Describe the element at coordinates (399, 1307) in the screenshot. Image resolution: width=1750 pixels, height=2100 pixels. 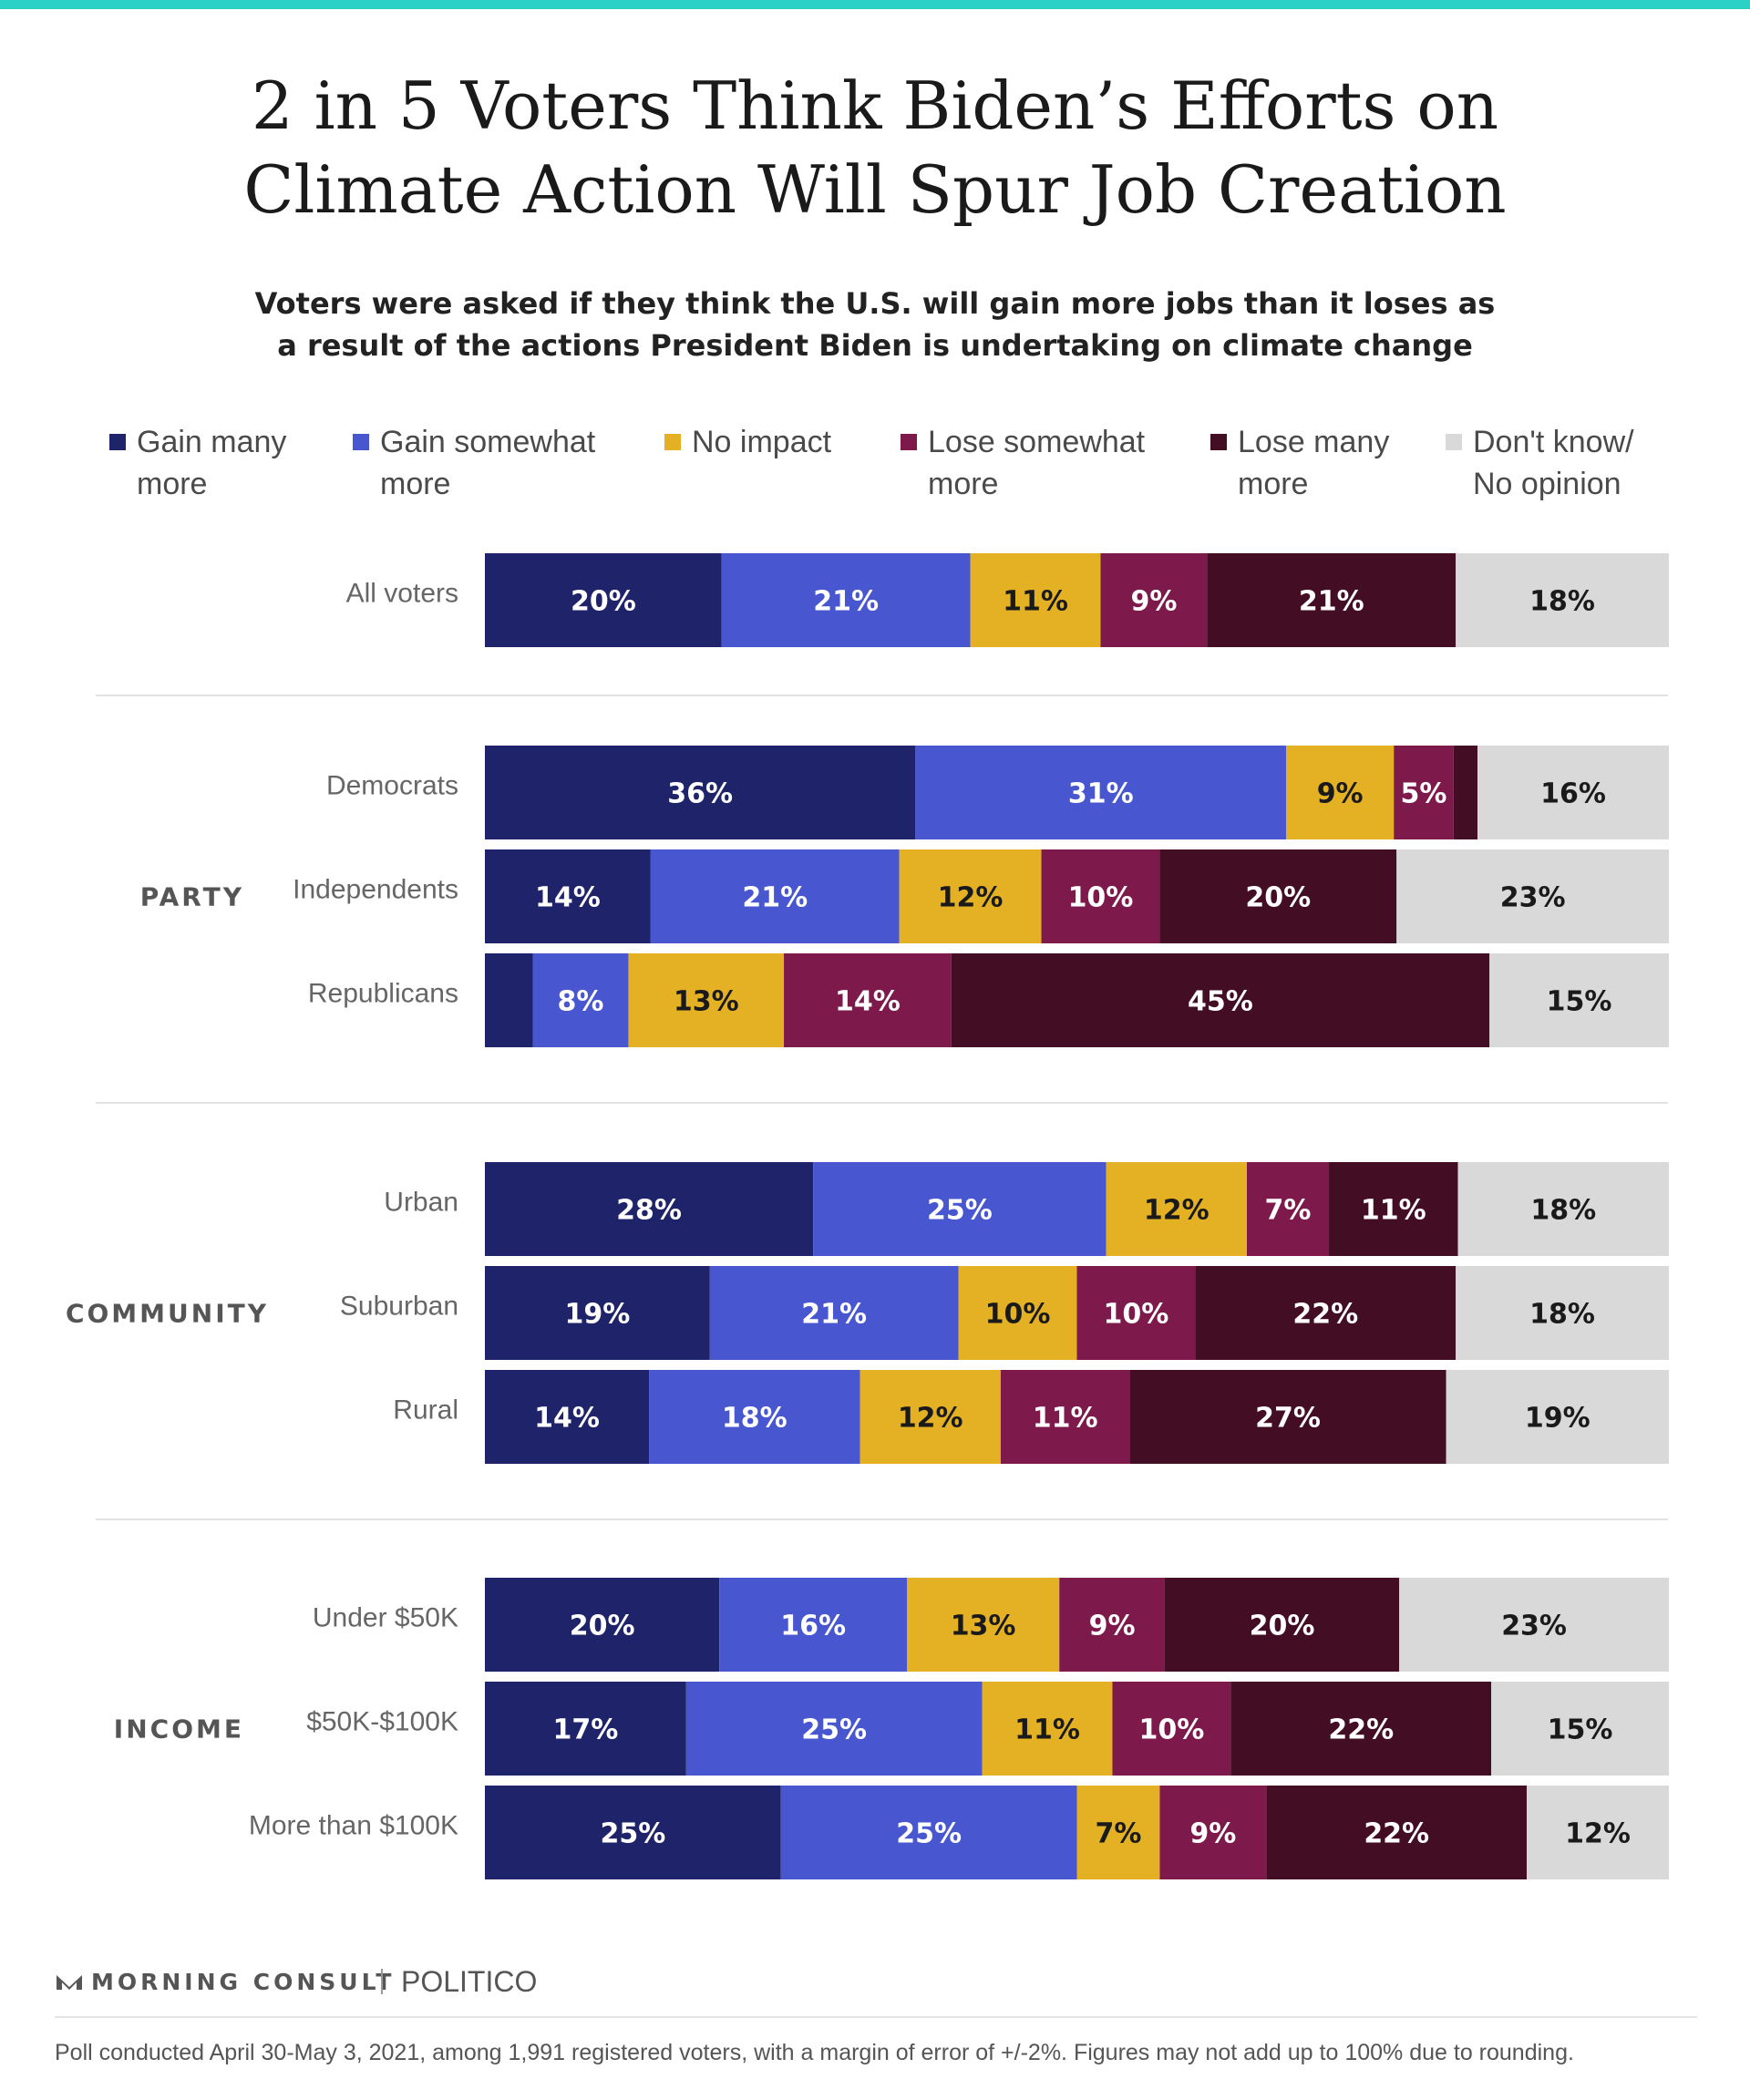
I see `row-label: Suburban` at that location.